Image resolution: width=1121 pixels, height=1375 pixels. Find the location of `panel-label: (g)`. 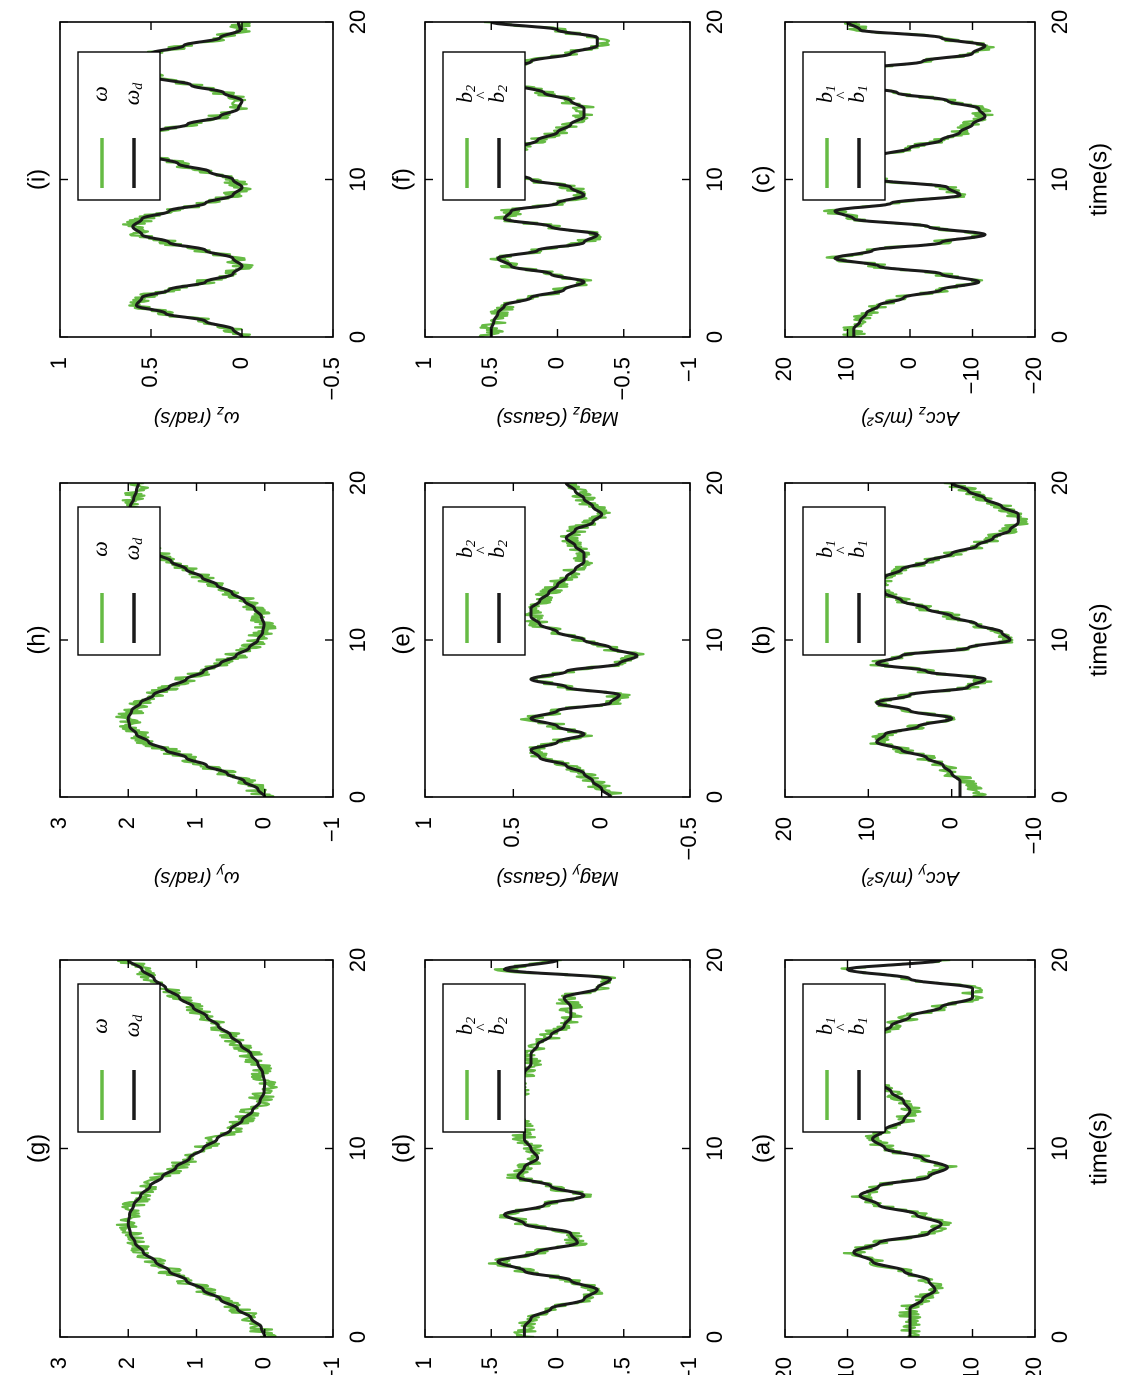

panel-label: (g) is located at coordinates (36, 1148).